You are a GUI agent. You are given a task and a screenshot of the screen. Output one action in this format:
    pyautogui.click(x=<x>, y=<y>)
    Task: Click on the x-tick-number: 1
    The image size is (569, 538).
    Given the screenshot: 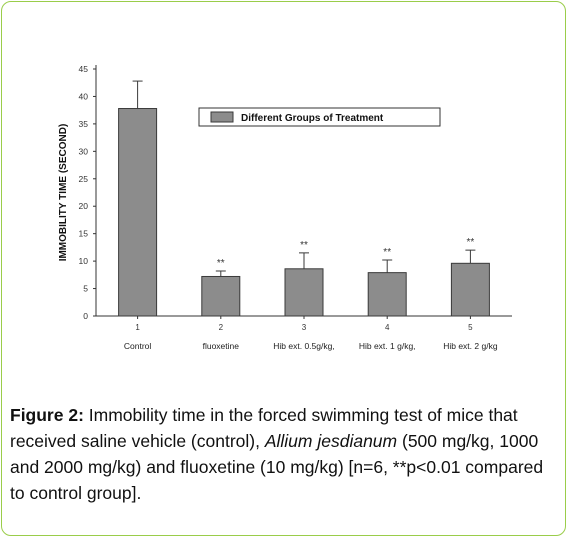 What is the action you would take?
    pyautogui.click(x=137, y=327)
    